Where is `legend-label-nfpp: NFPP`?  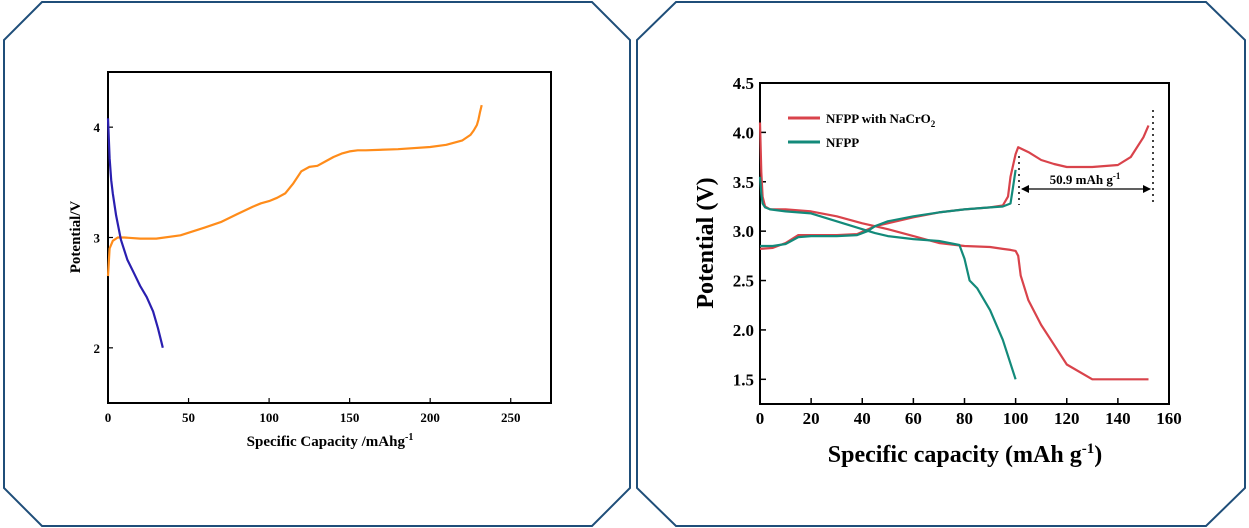 legend-label-nfpp: NFPP is located at coordinates (842, 142).